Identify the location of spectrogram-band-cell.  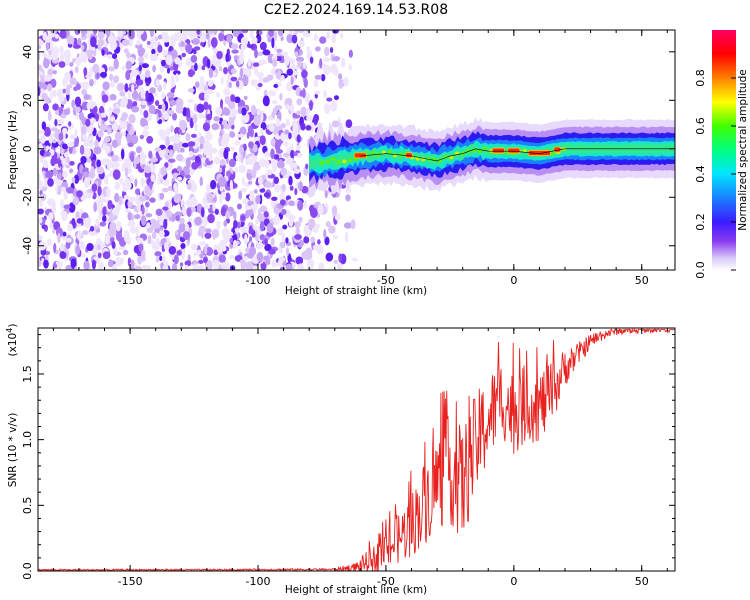
(429, 159).